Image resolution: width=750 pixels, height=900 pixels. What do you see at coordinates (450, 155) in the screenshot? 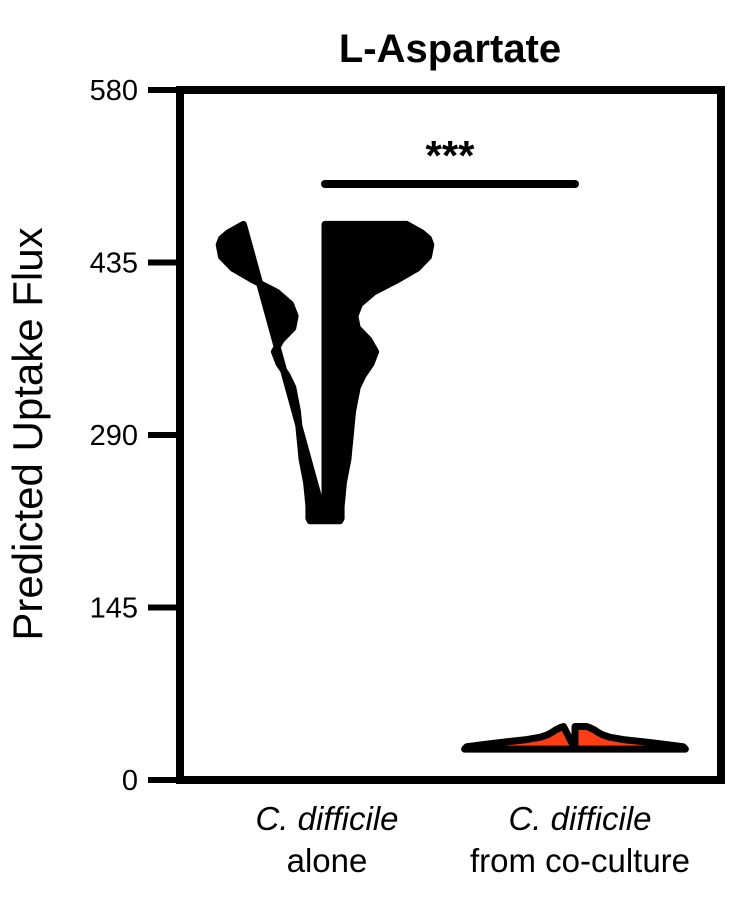
I see `significance-label: ***` at bounding box center [450, 155].